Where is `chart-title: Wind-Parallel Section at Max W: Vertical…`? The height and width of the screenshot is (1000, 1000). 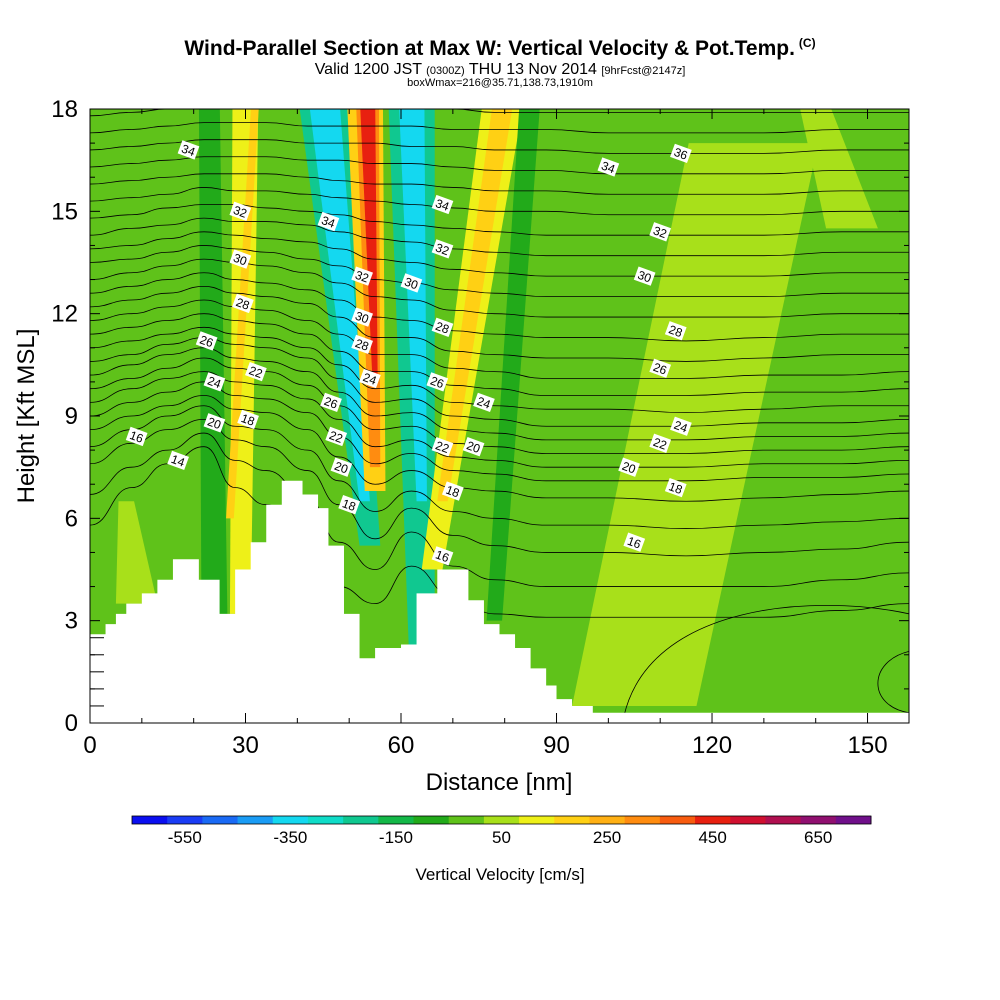 chart-title: Wind-Parallel Section at Max W: Vertical… is located at coordinates (500, 48).